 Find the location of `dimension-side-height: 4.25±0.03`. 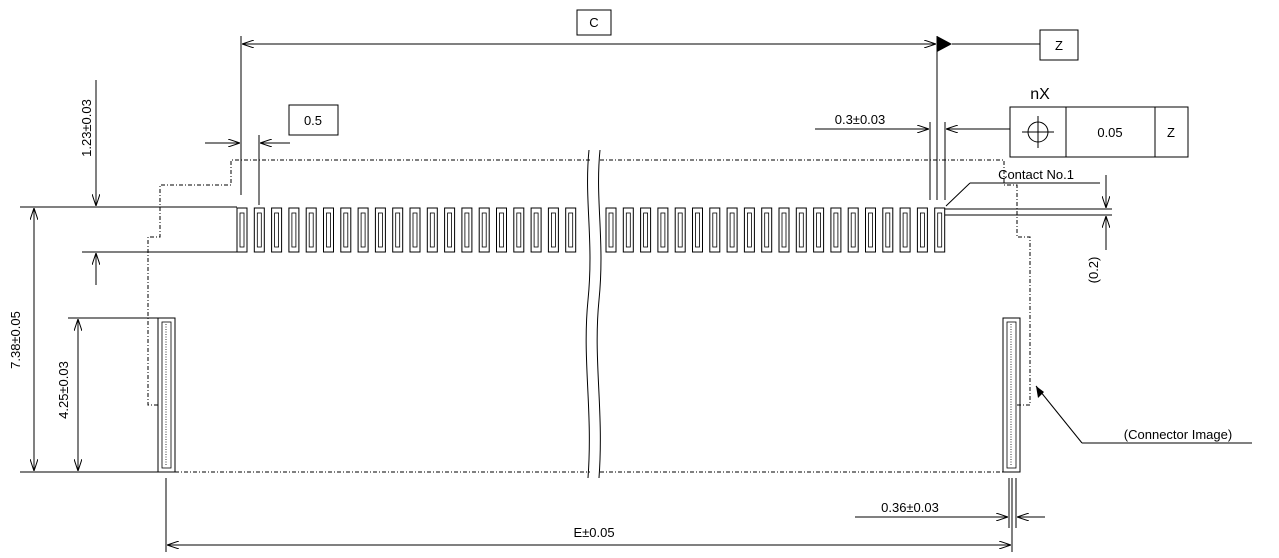

dimension-side-height: 4.25±0.03 is located at coordinates (107, 394).